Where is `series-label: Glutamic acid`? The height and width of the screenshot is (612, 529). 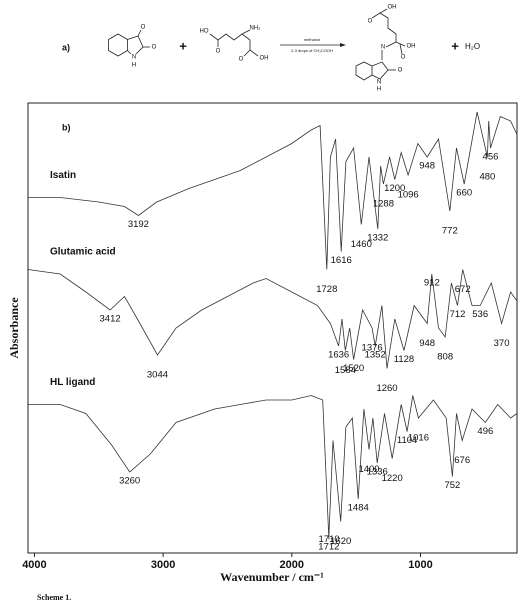 series-label: Glutamic acid is located at coordinates (83, 252).